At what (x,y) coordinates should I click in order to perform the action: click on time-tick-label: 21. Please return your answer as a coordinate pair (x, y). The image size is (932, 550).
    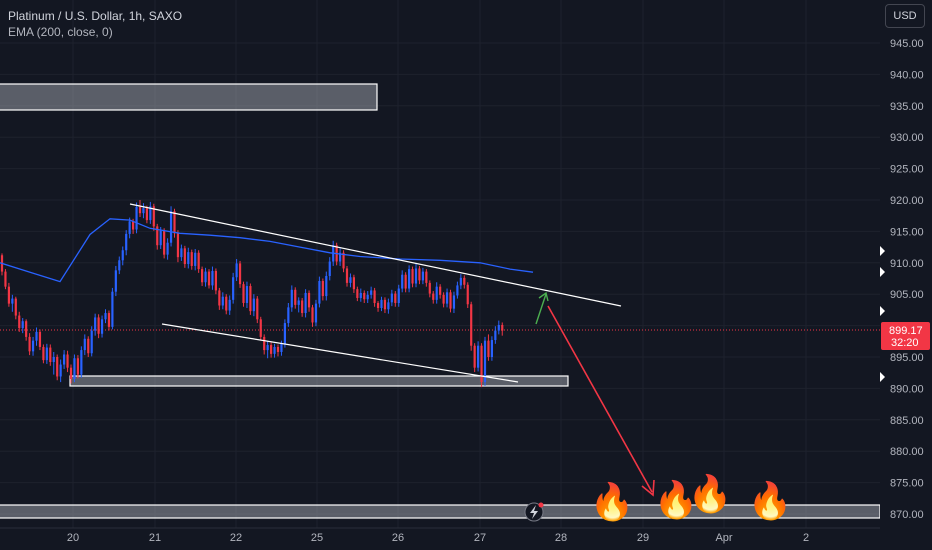
    Looking at the image, I should click on (155, 538).